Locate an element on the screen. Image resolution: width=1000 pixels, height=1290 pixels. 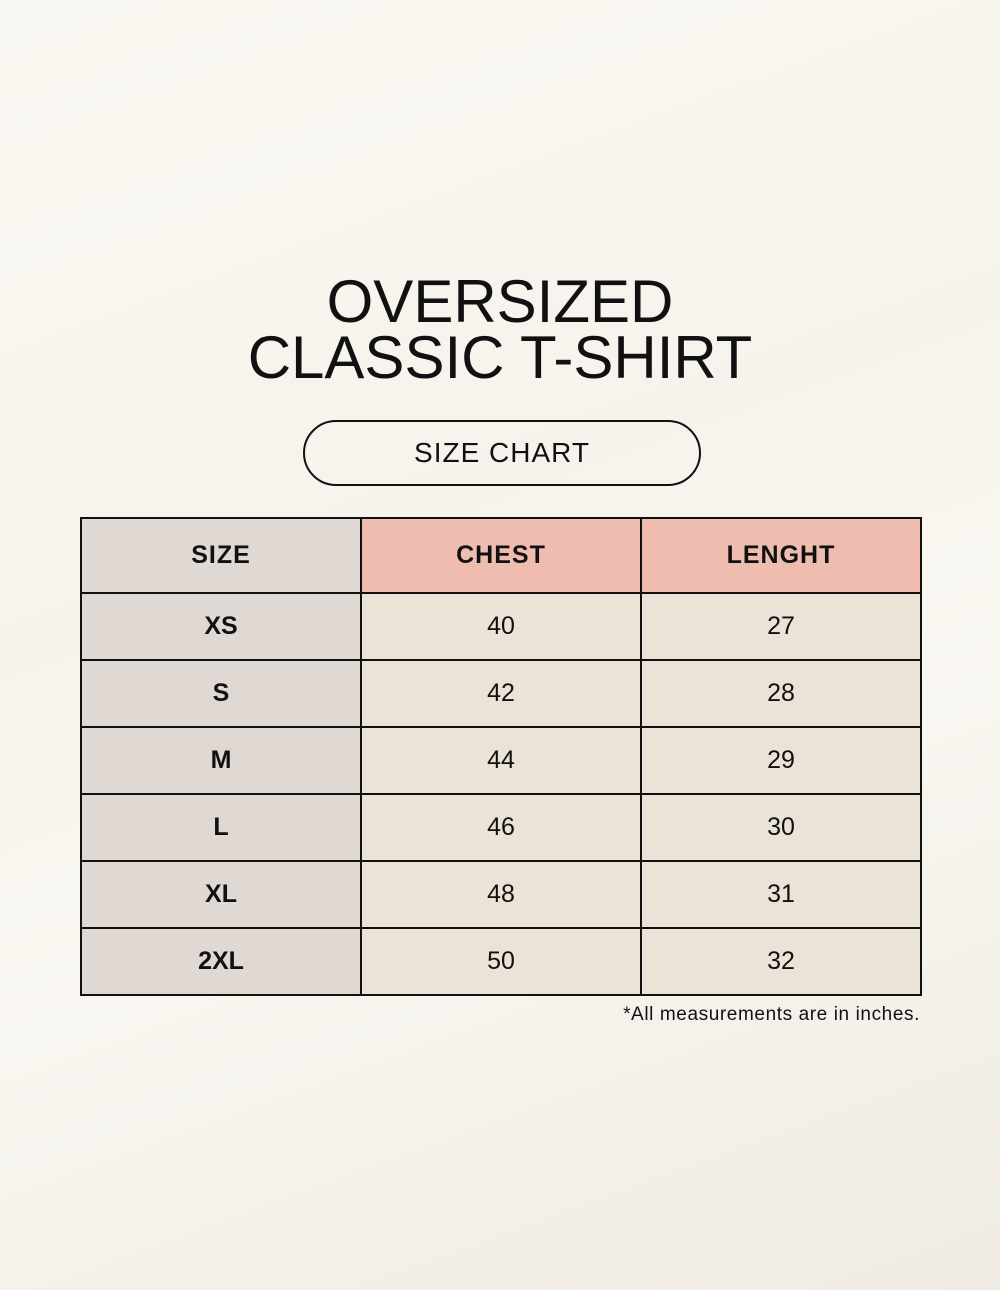
chest-cell: 44 is located at coordinates (501, 760).